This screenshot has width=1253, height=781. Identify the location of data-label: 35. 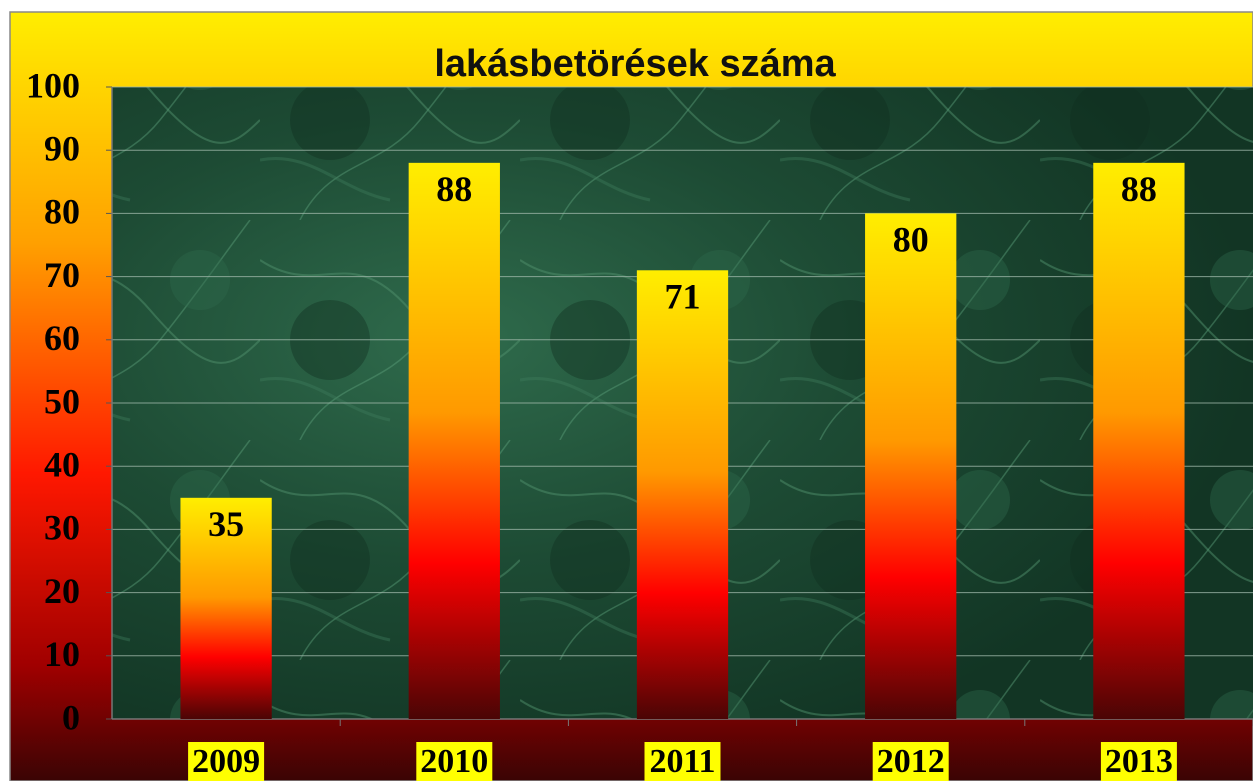
(226, 524).